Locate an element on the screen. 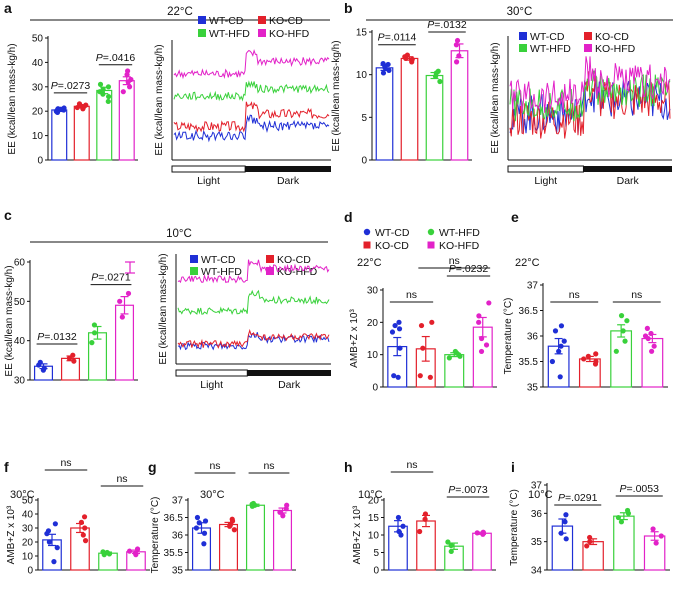  c-line-chart: EE (kcal/lean mass-kg/h) Light Dark is located at coordinates (244, 322).